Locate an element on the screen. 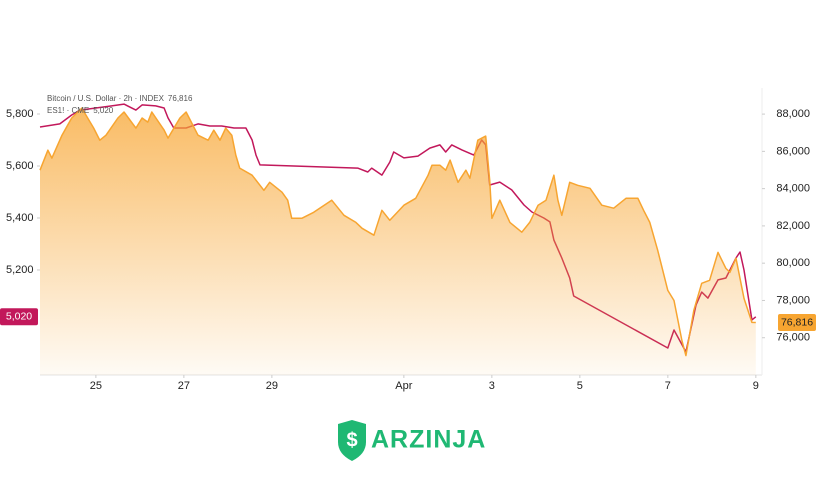 The width and height of the screenshot is (816, 487). legend-value: 5,020 is located at coordinates (103, 110).